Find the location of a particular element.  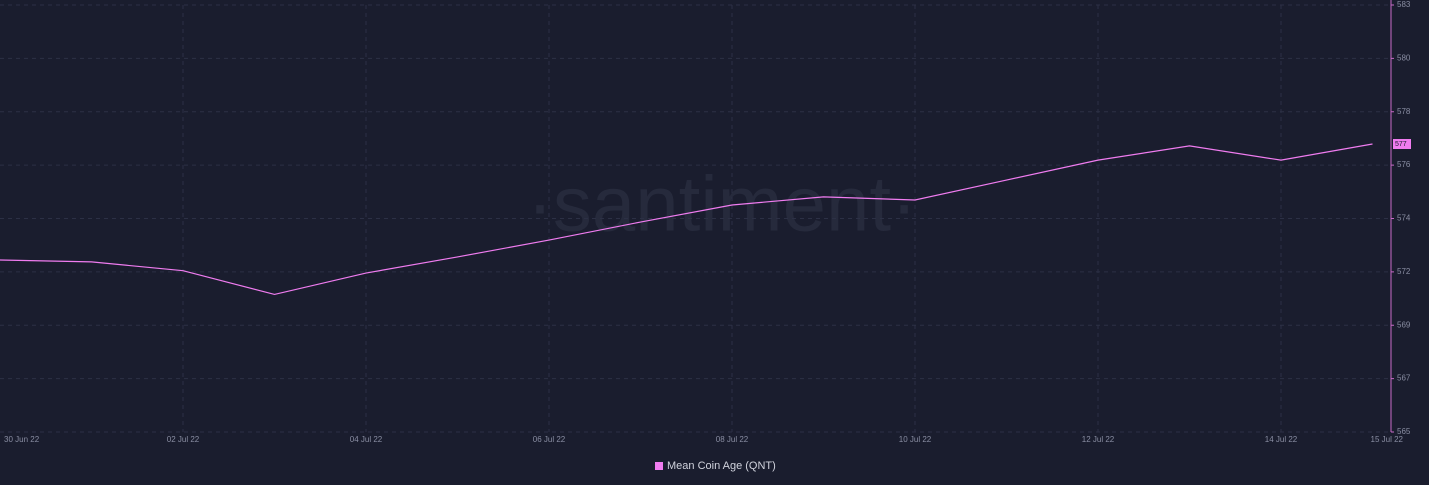

x-tick-label: 12 Jul 22 is located at coordinates (1098, 439).